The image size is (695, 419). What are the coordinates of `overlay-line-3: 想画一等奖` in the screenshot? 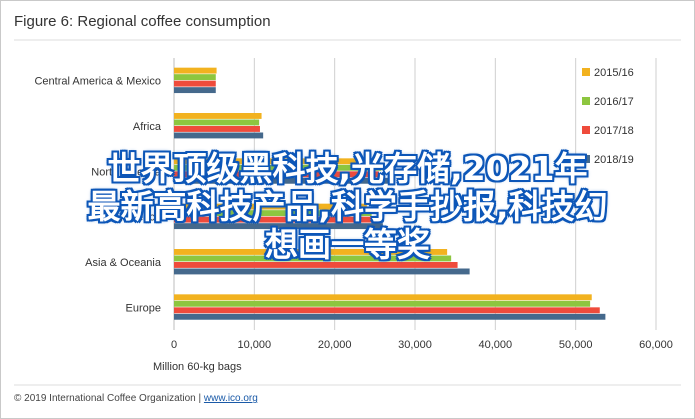 It's located at (347, 244).